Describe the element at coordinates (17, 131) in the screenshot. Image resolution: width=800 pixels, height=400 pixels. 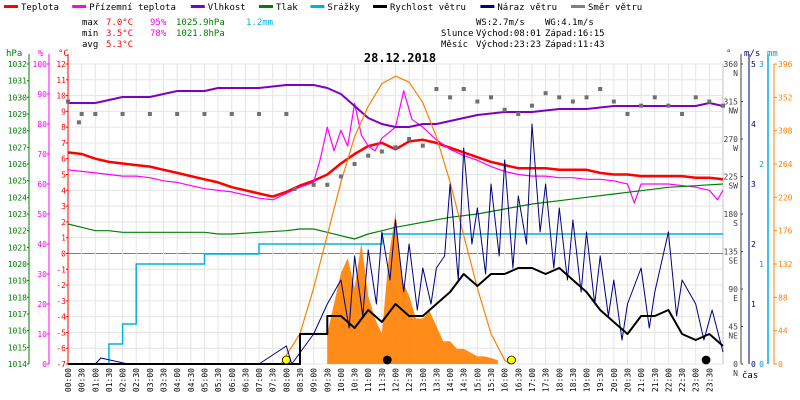
I see `pressure-tick-label: 1028` at that location.